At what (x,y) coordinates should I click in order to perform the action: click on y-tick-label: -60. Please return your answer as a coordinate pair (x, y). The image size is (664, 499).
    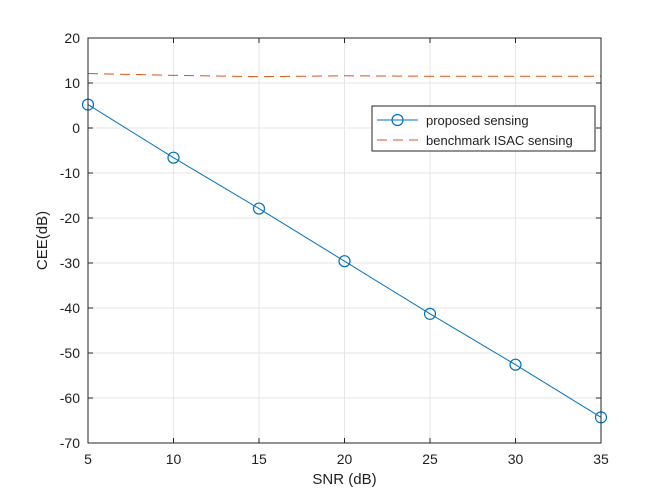
    Looking at the image, I should click on (70, 398).